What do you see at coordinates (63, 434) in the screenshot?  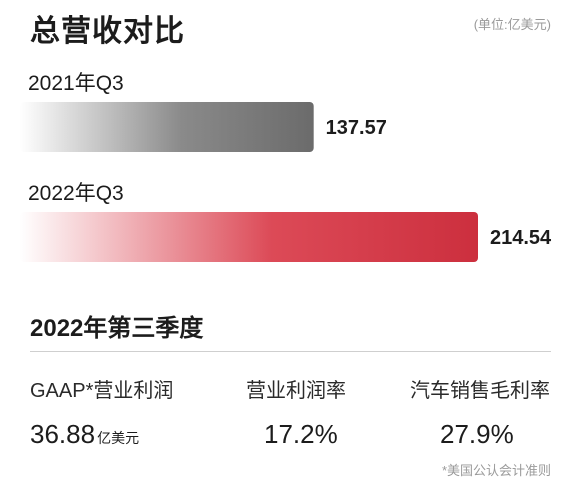 I see `metric-value-operating-profit-number: 36.88` at bounding box center [63, 434].